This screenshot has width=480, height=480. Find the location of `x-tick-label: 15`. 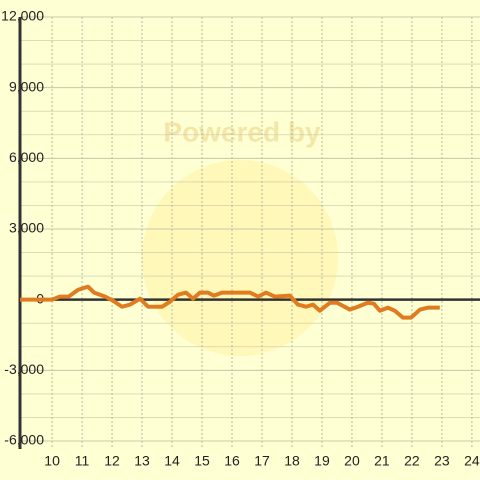

x-tick-label: 15 is located at coordinates (202, 461).